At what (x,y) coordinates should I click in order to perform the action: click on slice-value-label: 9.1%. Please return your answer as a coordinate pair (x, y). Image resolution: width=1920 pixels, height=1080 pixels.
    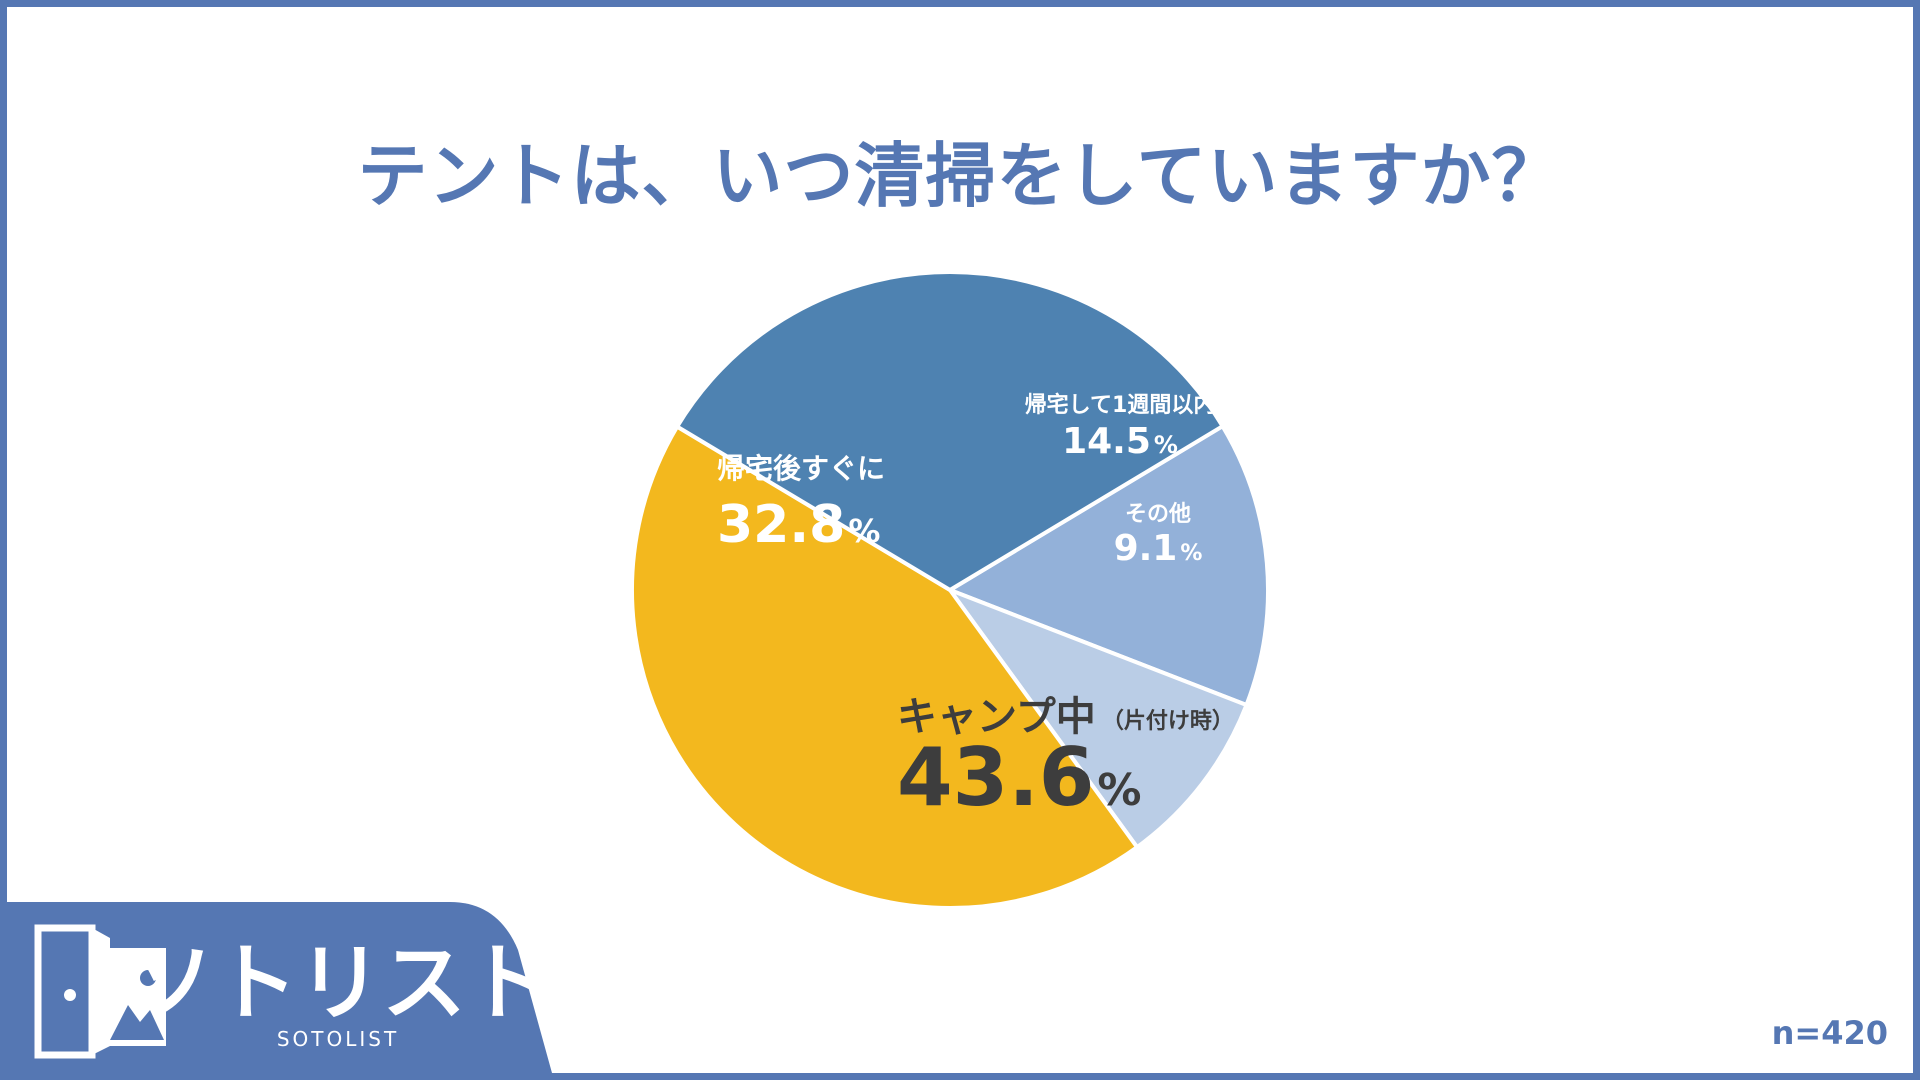
    Looking at the image, I should click on (1158, 548).